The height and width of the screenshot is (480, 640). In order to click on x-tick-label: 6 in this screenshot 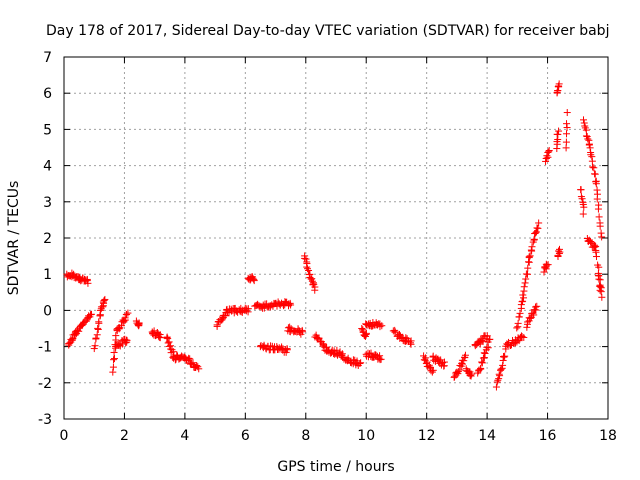, I will do `click(245, 436)`.